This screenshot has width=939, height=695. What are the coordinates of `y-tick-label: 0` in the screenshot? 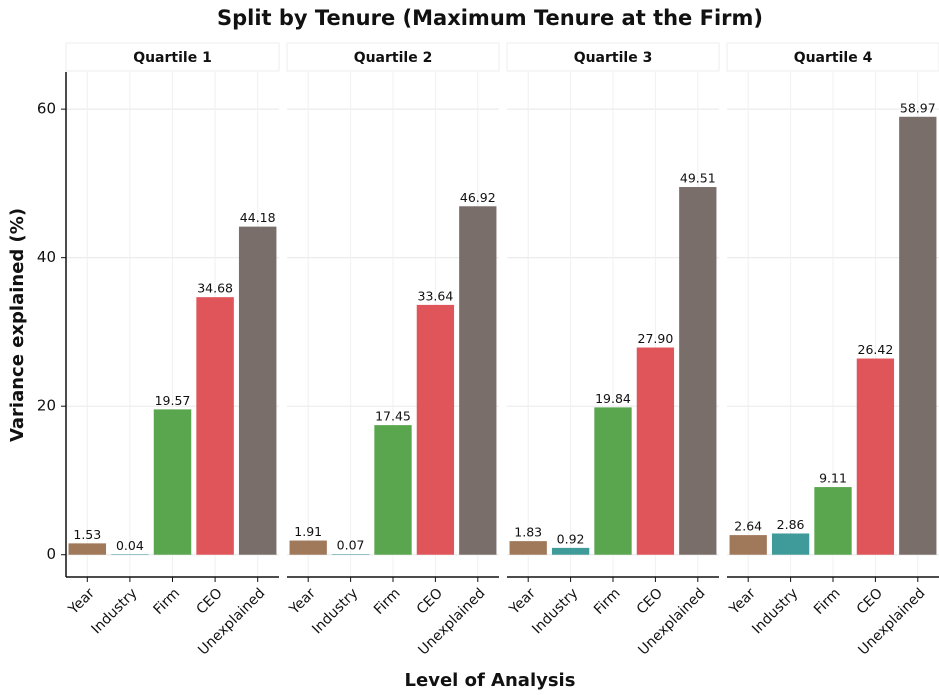 It's located at (51, 554).